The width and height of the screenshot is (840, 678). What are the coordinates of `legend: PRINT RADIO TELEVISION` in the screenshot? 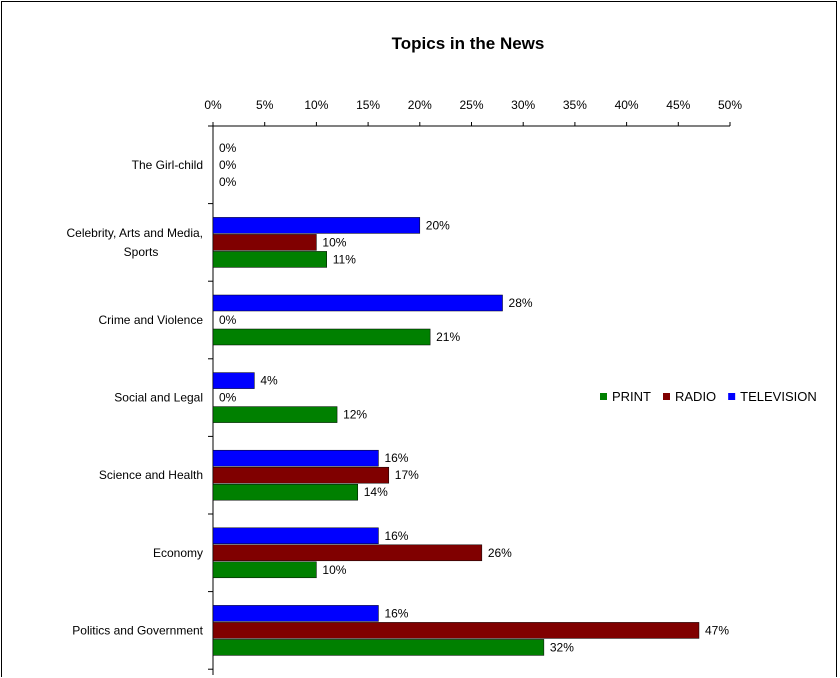 It's located at (708, 396).